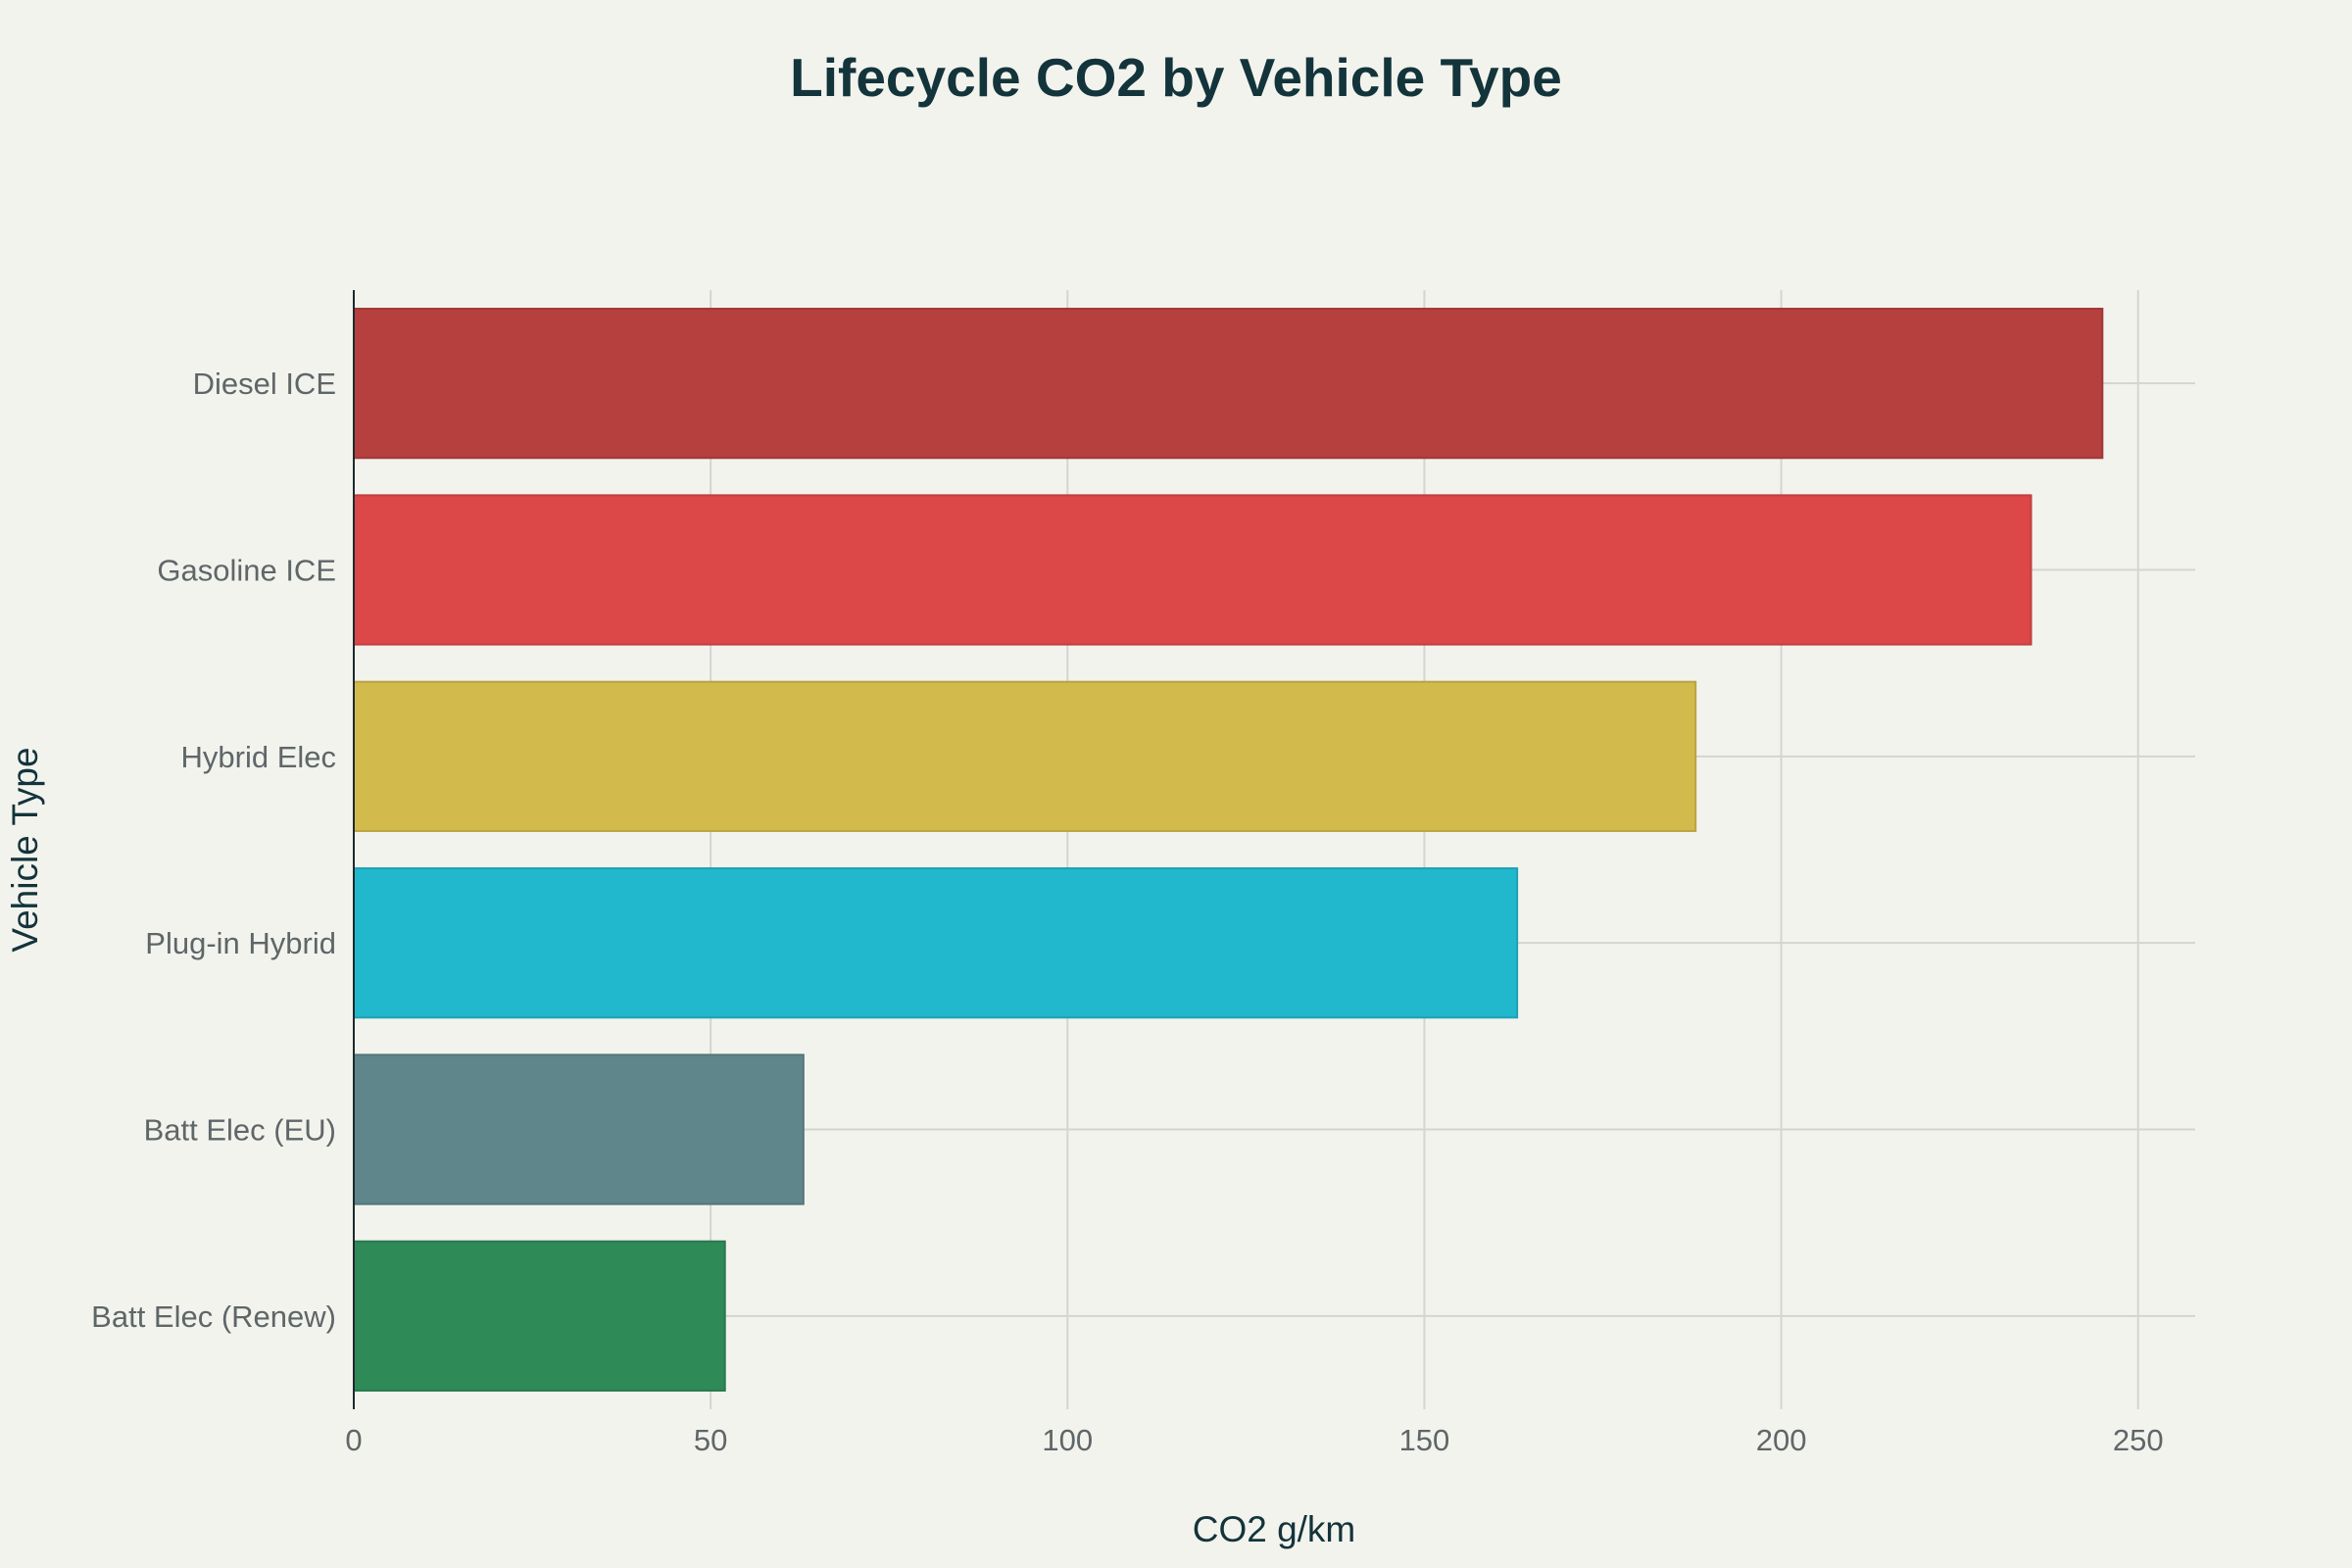 The image size is (2352, 1568). Describe the element at coordinates (710, 1440) in the screenshot. I see `x-tick-label: 50` at that location.